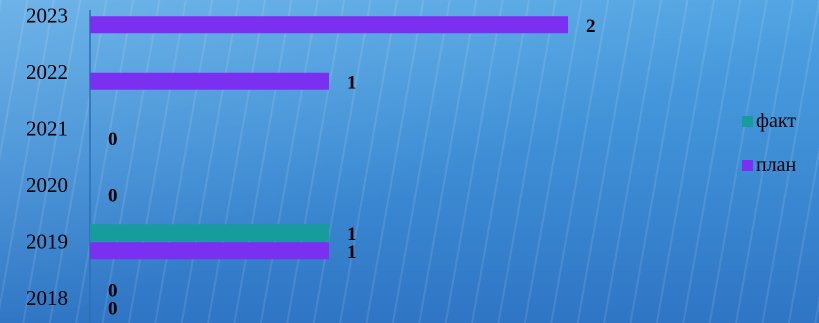 The width and height of the screenshot is (819, 323). Describe the element at coordinates (47, 298) in the screenshot. I see `y-tick-label-2018: 2018` at that location.